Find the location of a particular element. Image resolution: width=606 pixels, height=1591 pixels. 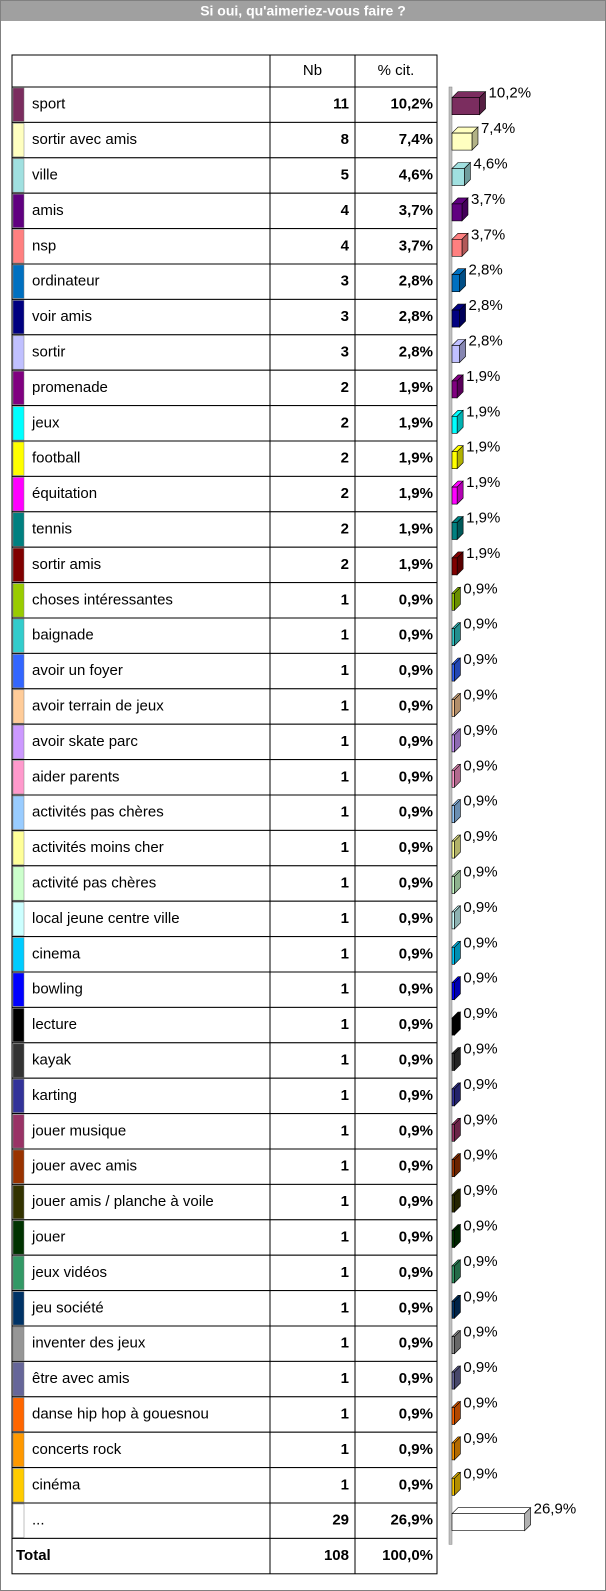

row-label: sortir is located at coordinates (48, 351).